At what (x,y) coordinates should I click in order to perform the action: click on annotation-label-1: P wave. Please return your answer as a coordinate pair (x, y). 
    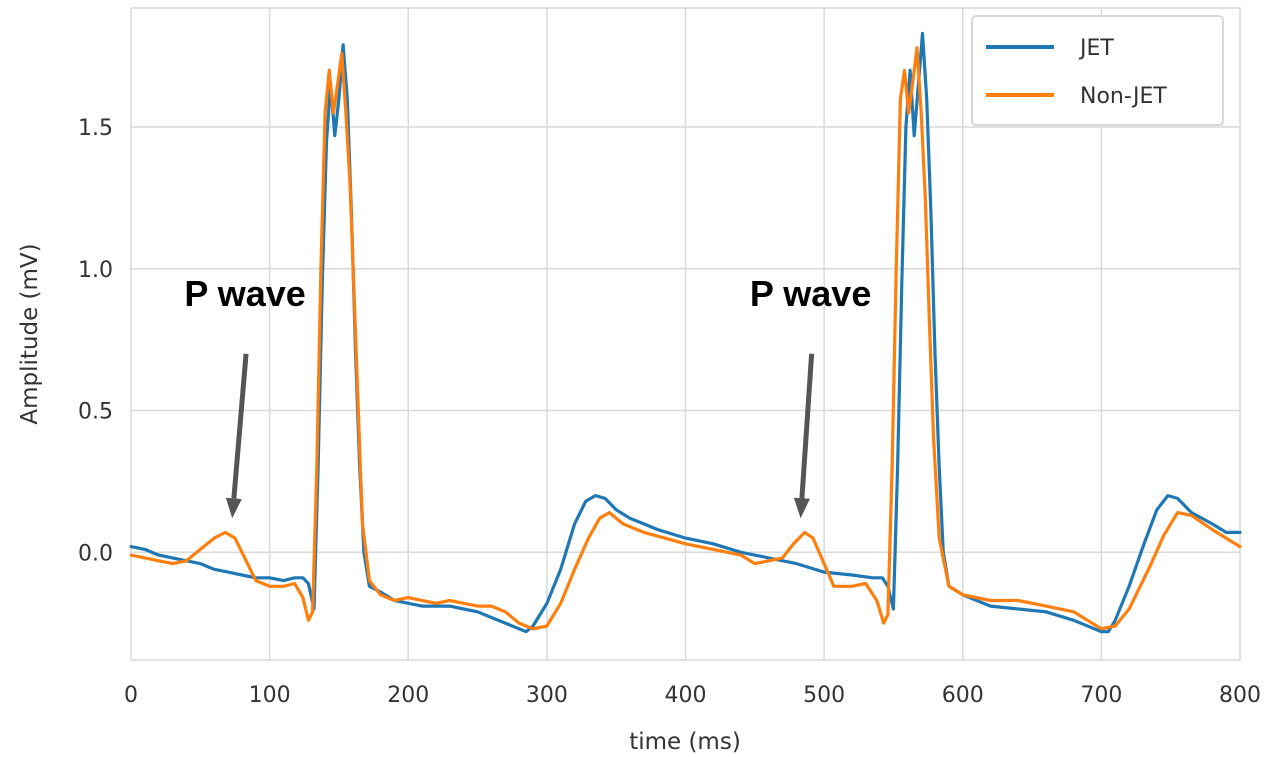
    Looking at the image, I should click on (244, 293).